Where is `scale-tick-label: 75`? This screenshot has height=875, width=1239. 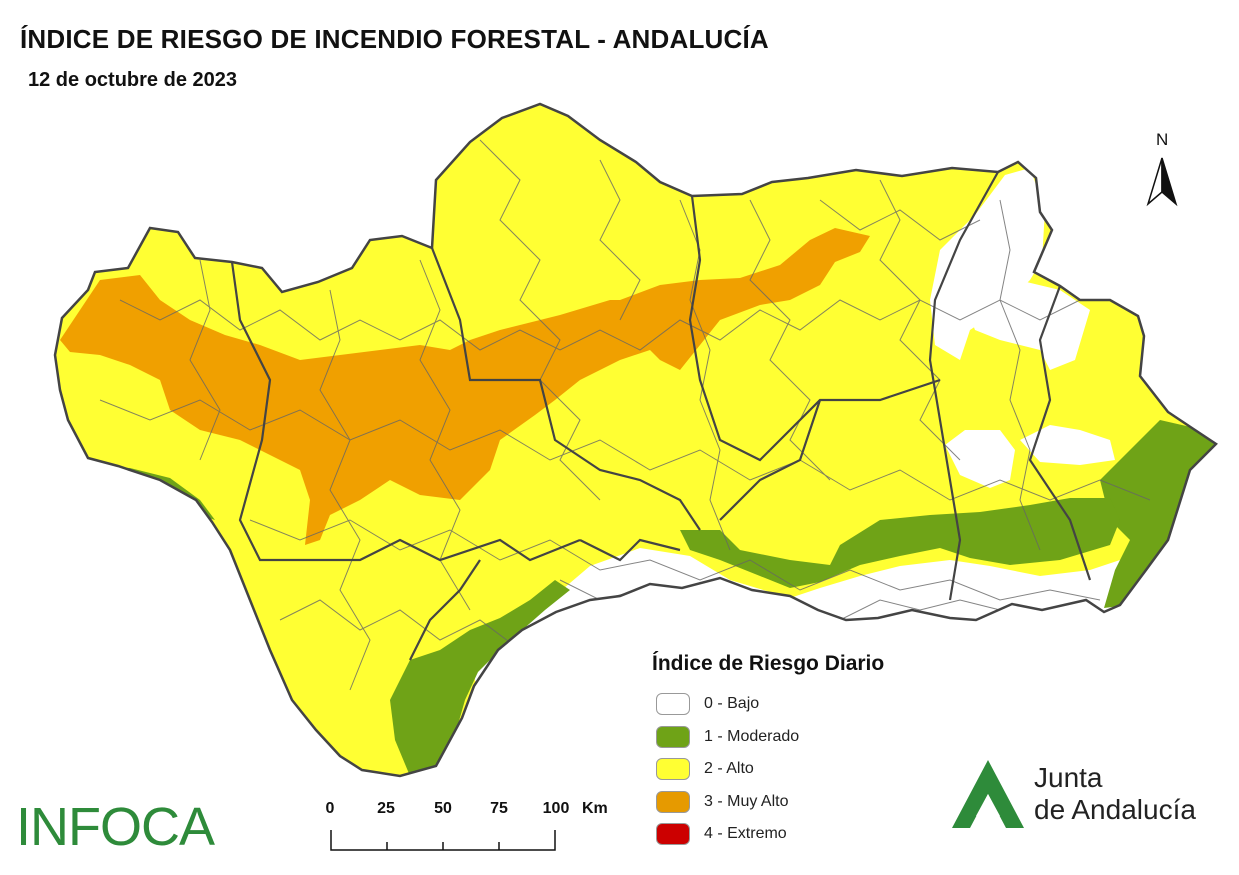
scale-tick-label: 75 is located at coordinates (499, 808).